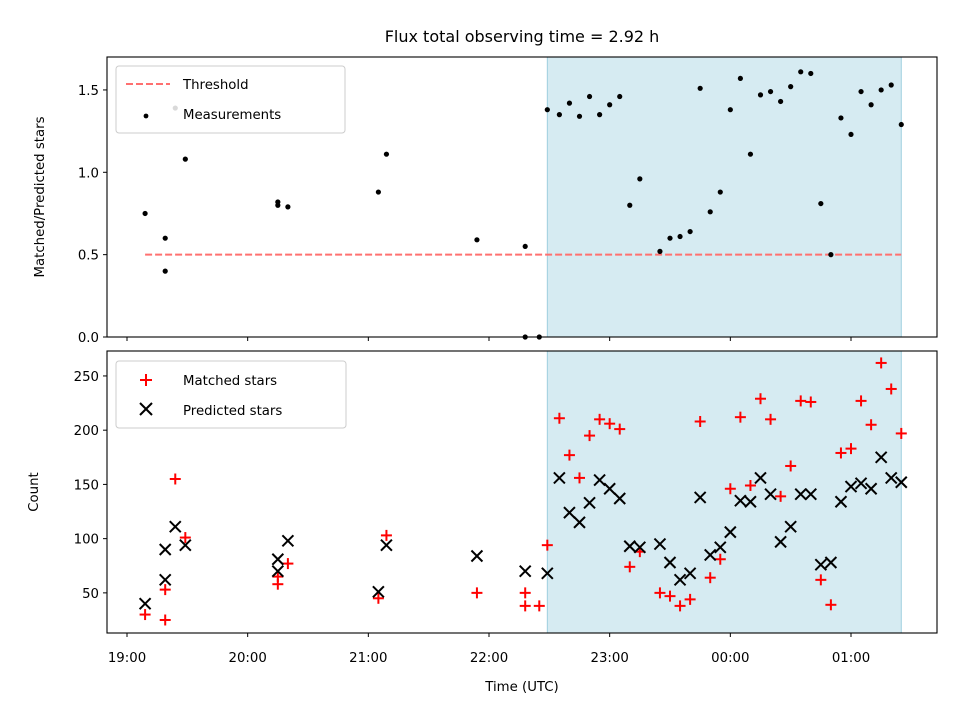  Describe the element at coordinates (851, 658) in the screenshot. I see `x-tick-label: 01:00` at that location.